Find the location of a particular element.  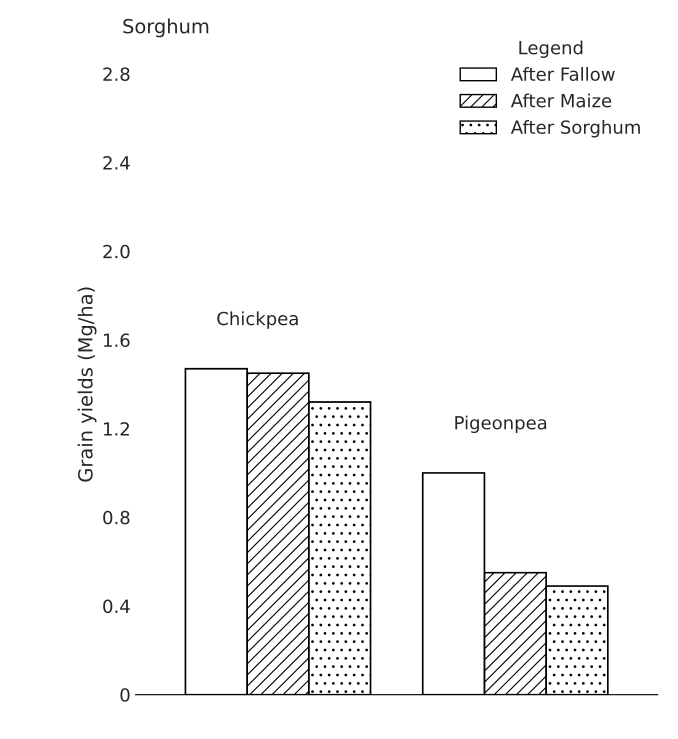

y-tick-label: 1.6 is located at coordinates (117, 340).